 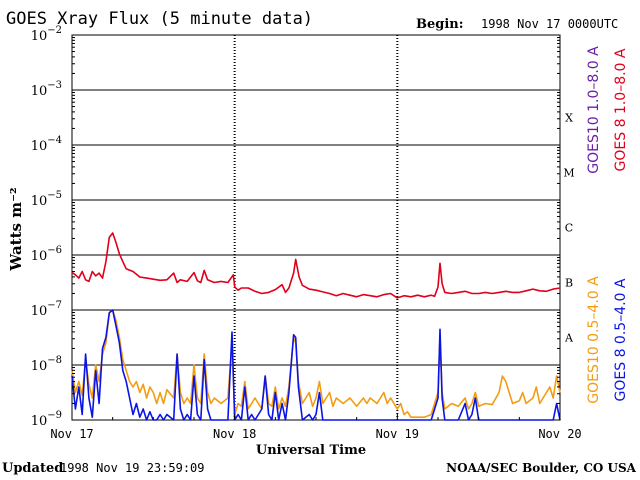 What do you see at coordinates (46, 199) in the screenshot?
I see `y-tick-label: 10⁻⁵` at bounding box center [46, 199].